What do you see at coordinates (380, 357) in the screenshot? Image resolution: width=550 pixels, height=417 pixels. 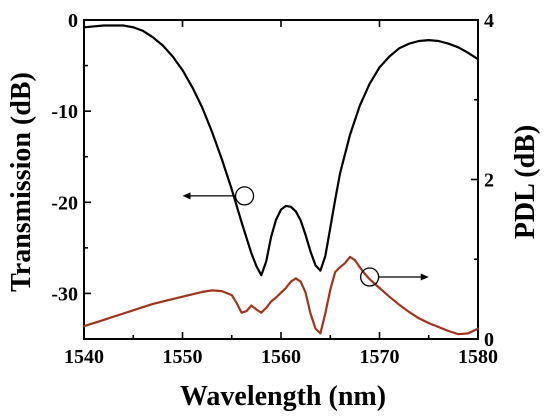 I see `x-tick-label: 1570` at bounding box center [380, 357].